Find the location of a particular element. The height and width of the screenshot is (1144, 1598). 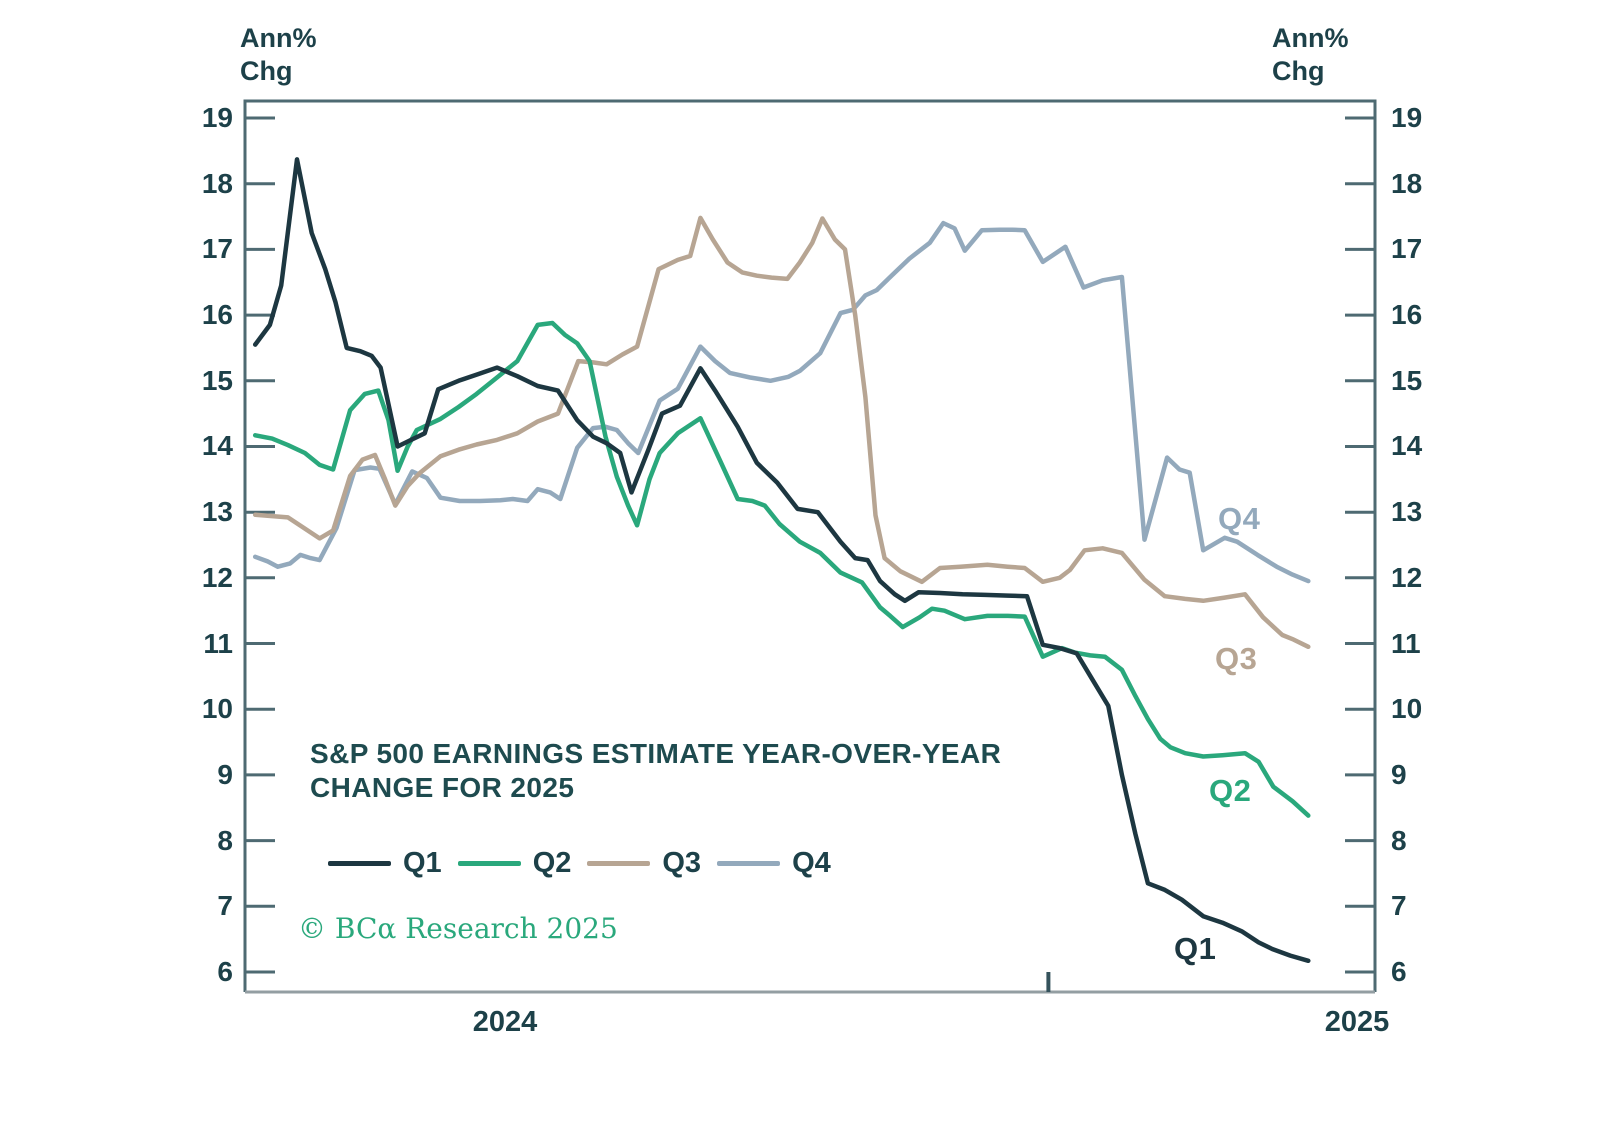

legend-label-q1: Q1 is located at coordinates (422, 862).